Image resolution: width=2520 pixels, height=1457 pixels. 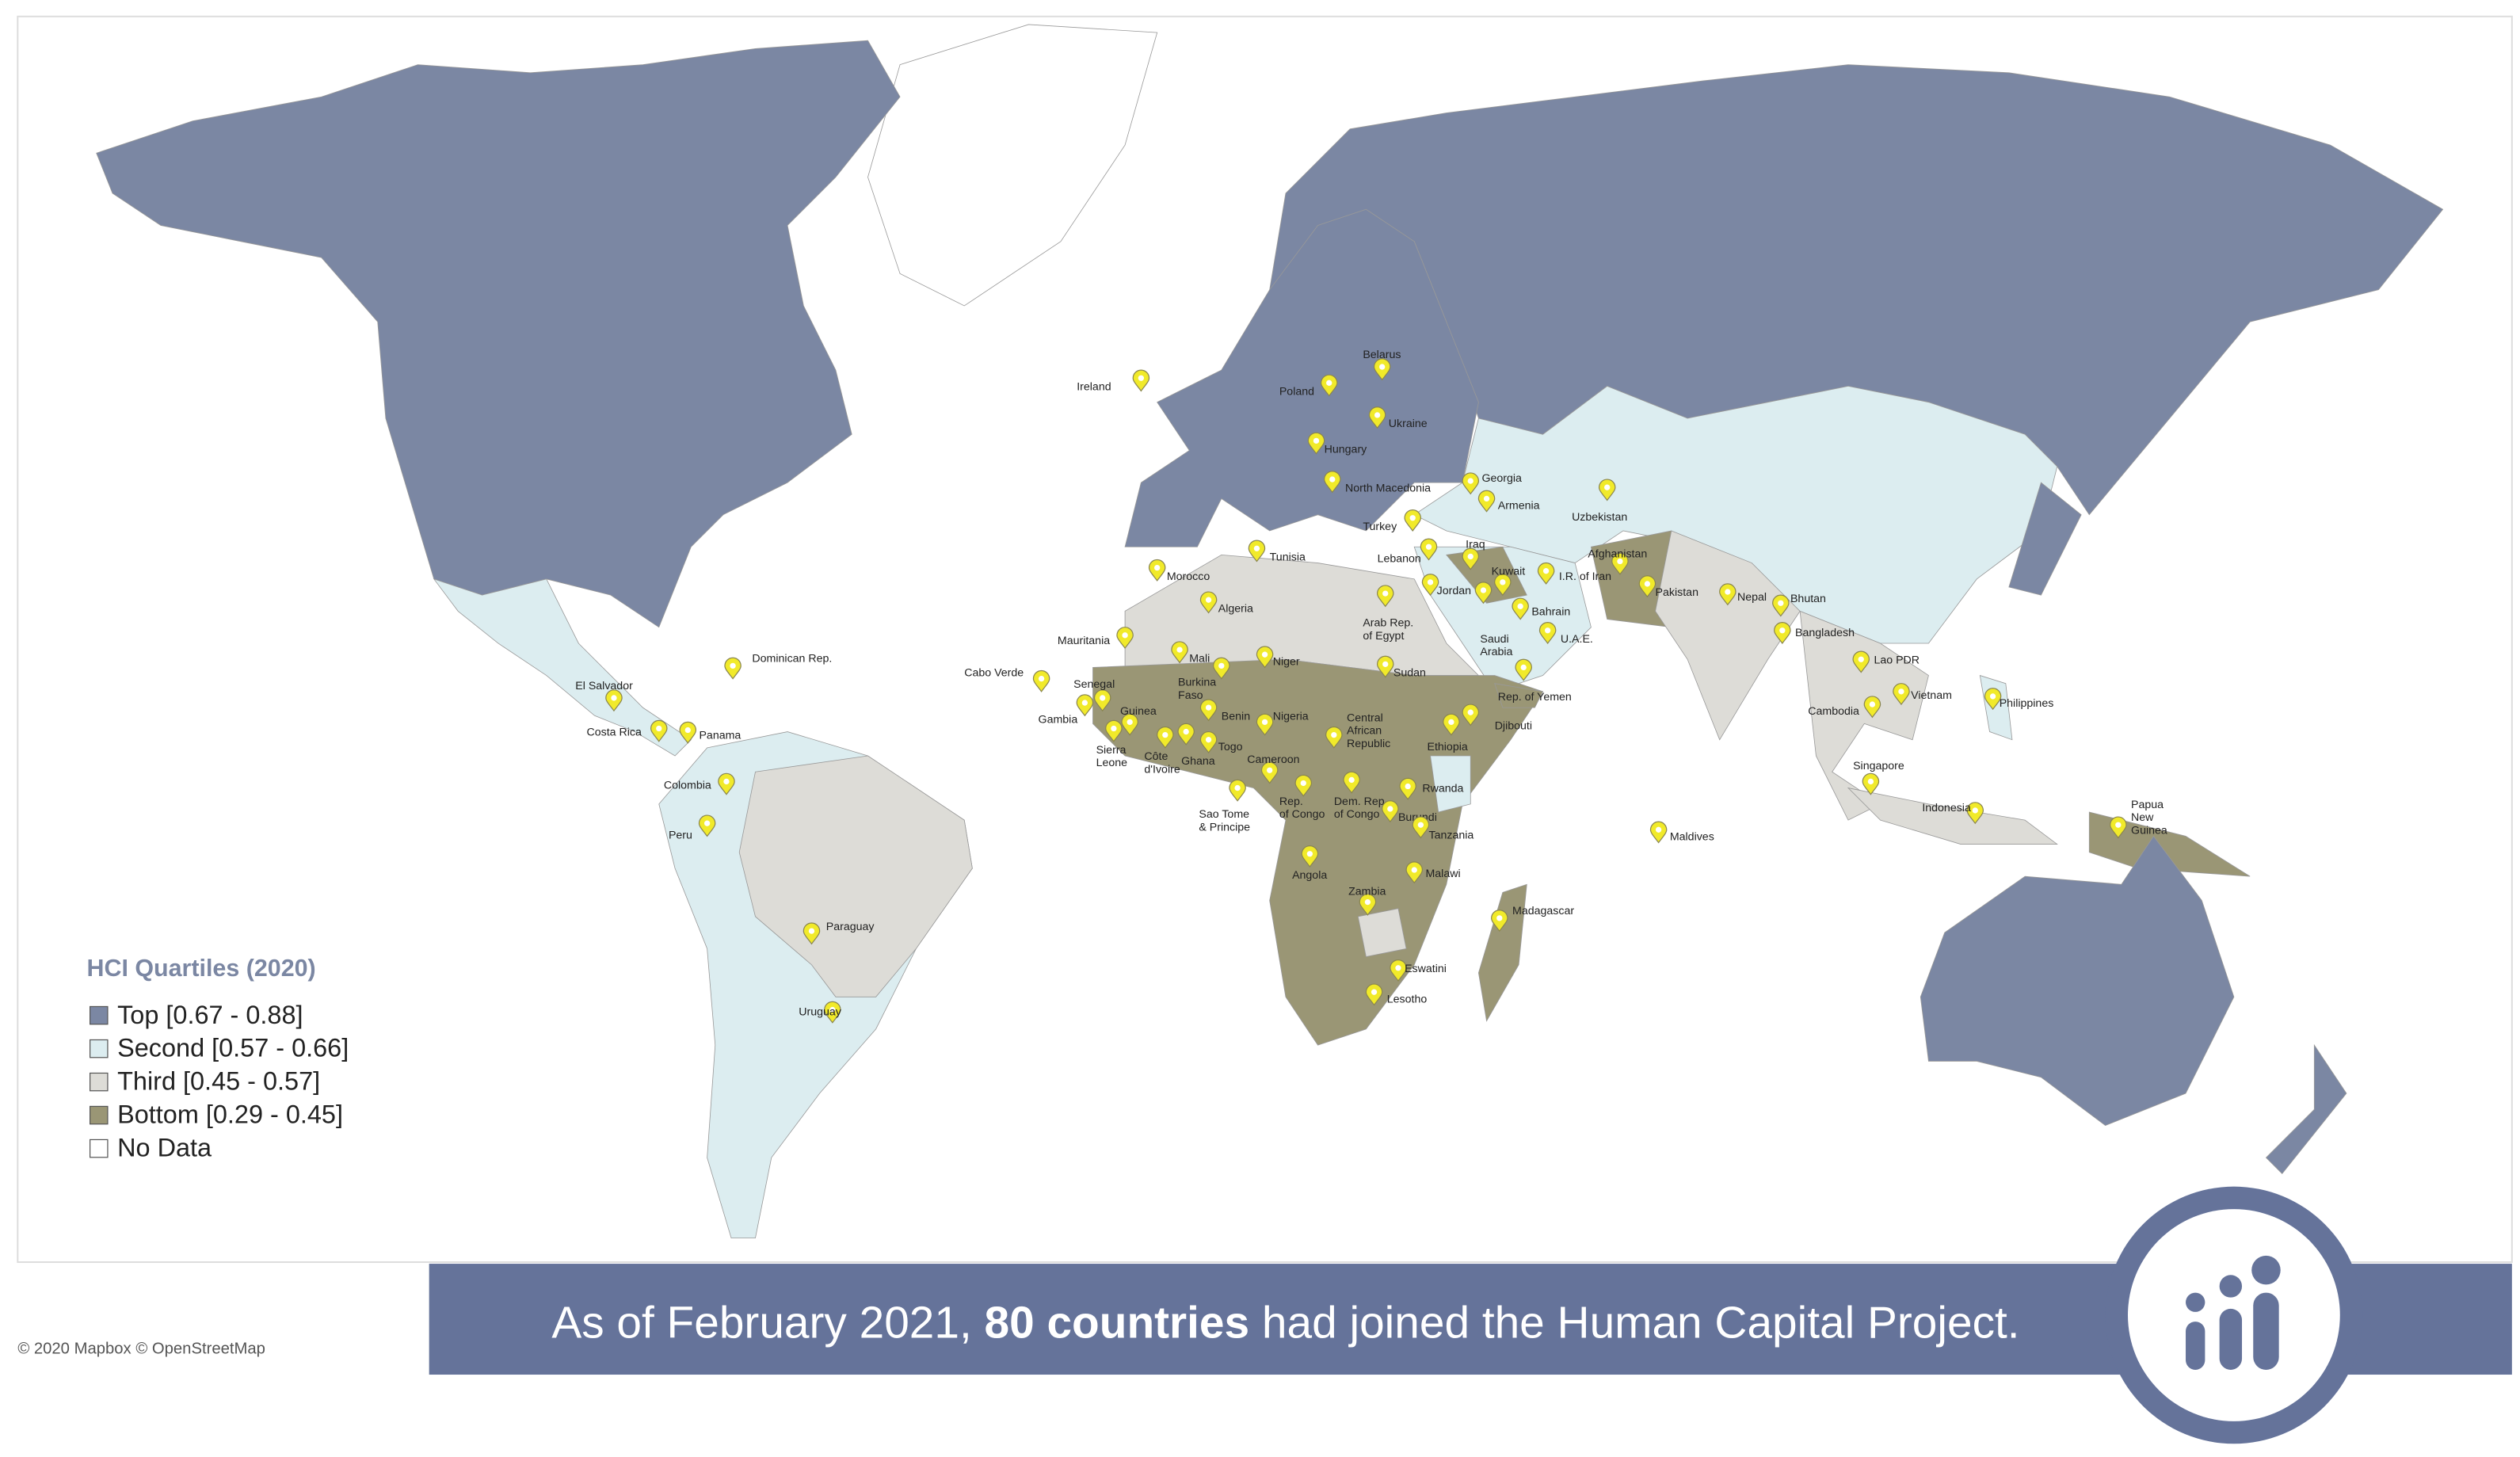 What do you see at coordinates (1162, 769) in the screenshot?
I see `country-label: d'Ivoire` at bounding box center [1162, 769].